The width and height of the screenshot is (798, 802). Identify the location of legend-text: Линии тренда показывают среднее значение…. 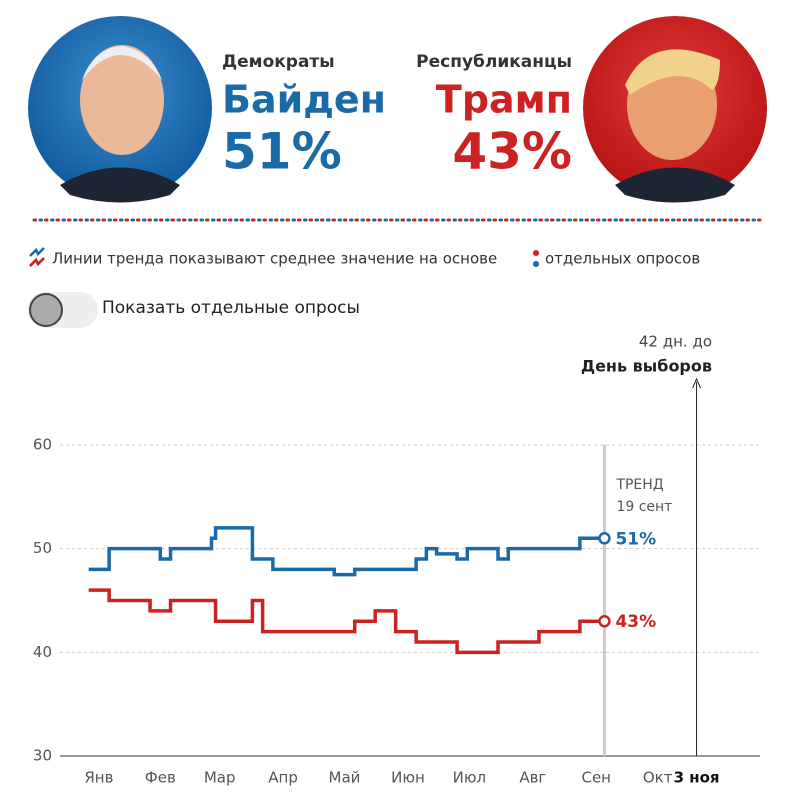
(274, 259).